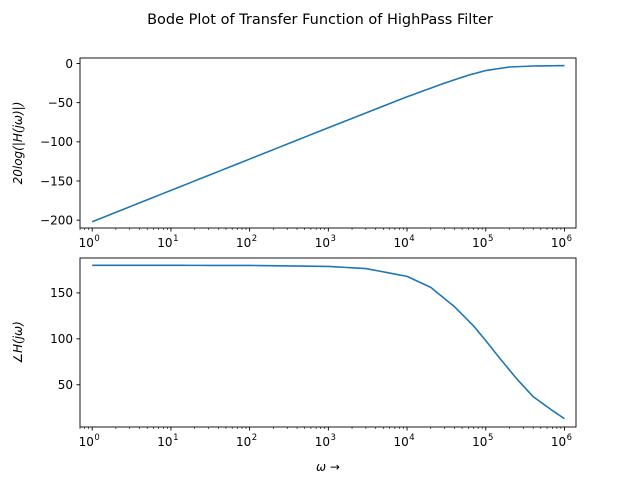  I want to click on phase-y-tick-label: 150, so click(61, 293).